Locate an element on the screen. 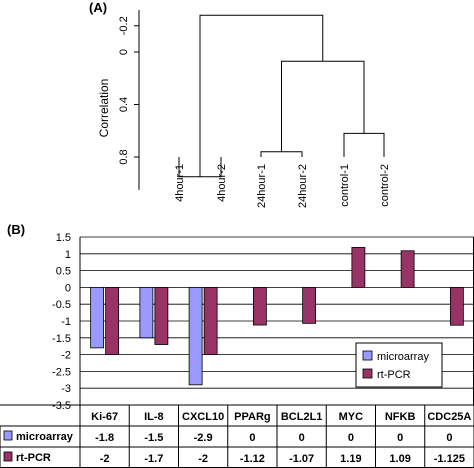  table-category-label: MYC is located at coordinates (351, 417).